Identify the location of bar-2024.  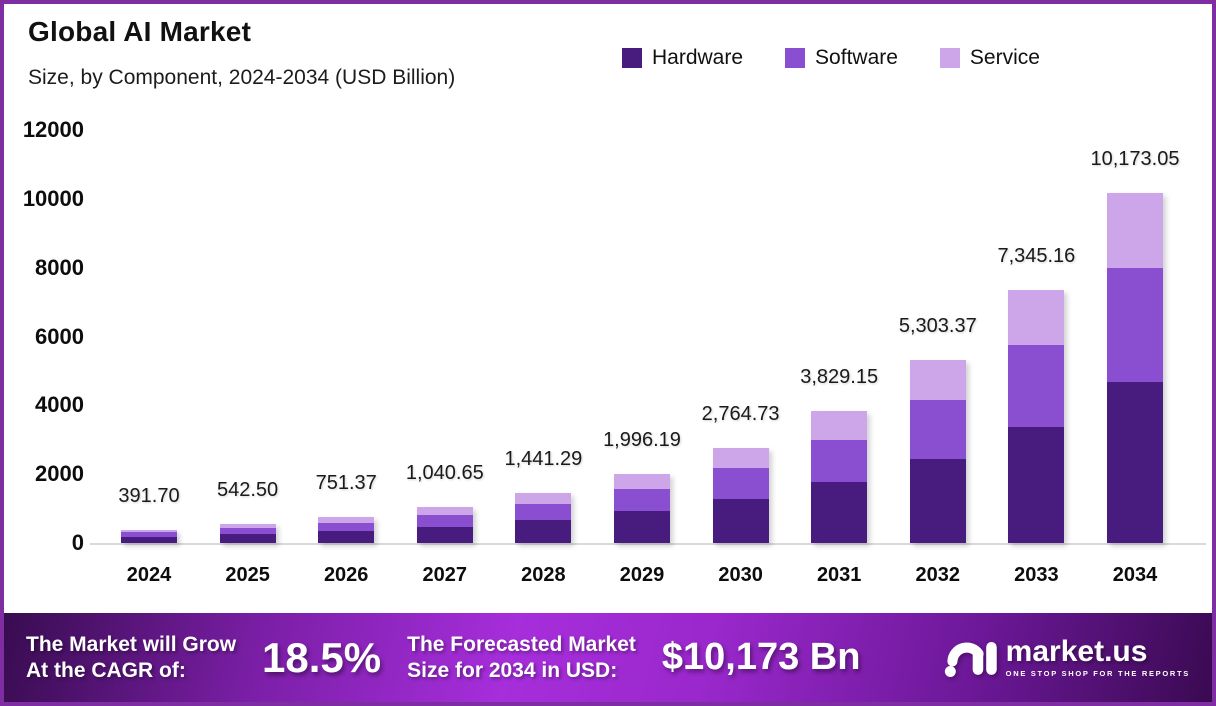
(149, 536).